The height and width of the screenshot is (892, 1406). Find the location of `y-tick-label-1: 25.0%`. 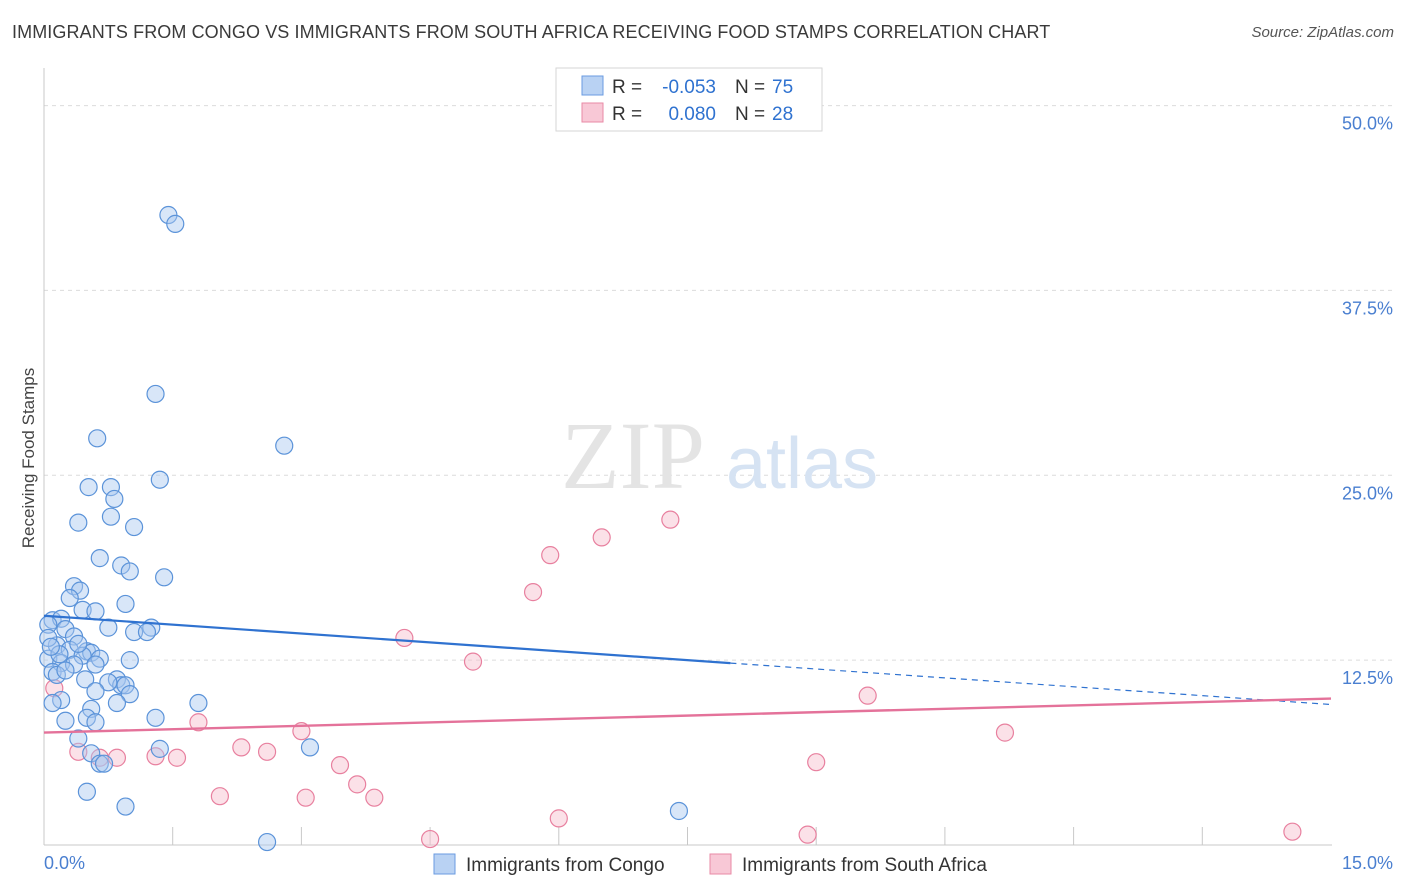

y-tick-label-1: 25.0% is located at coordinates (1367, 493).